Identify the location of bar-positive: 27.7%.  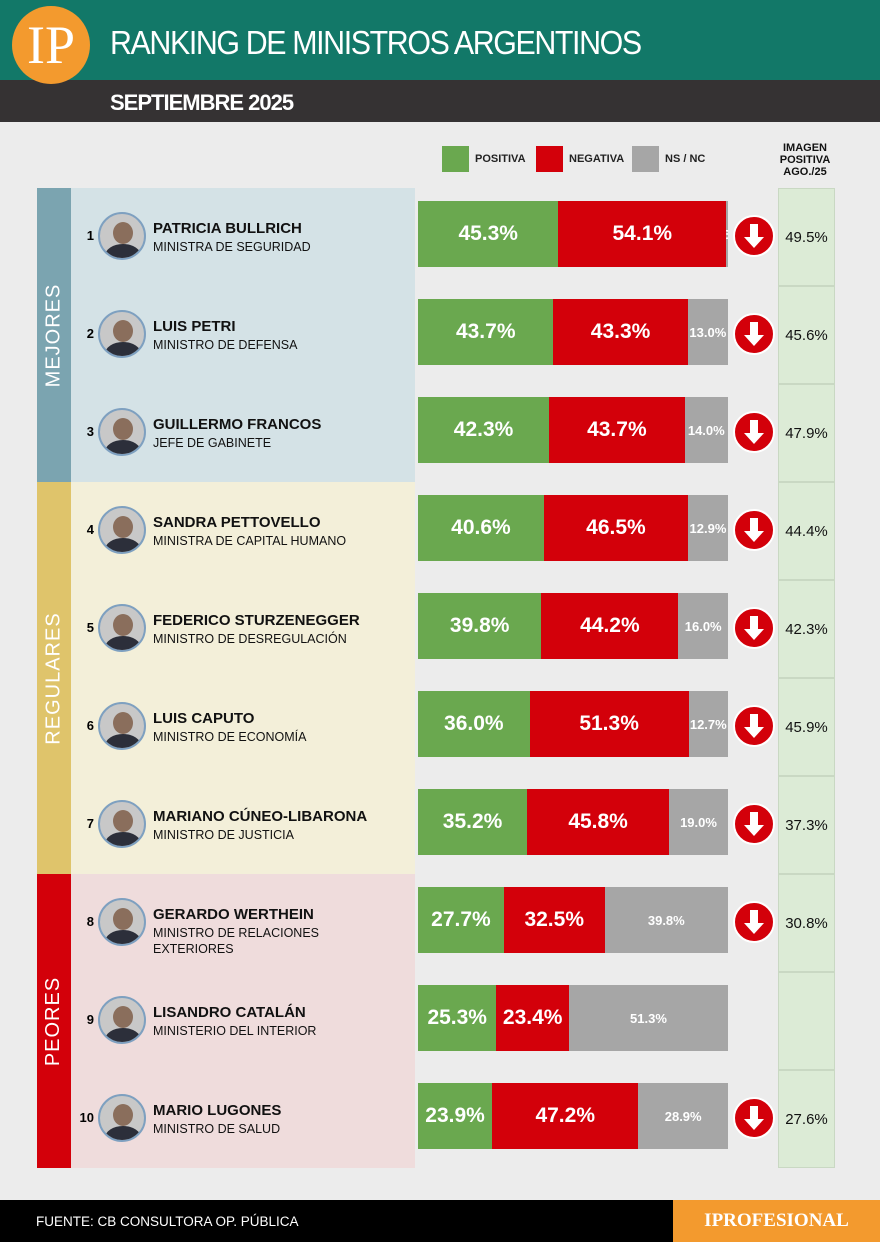
(461, 920).